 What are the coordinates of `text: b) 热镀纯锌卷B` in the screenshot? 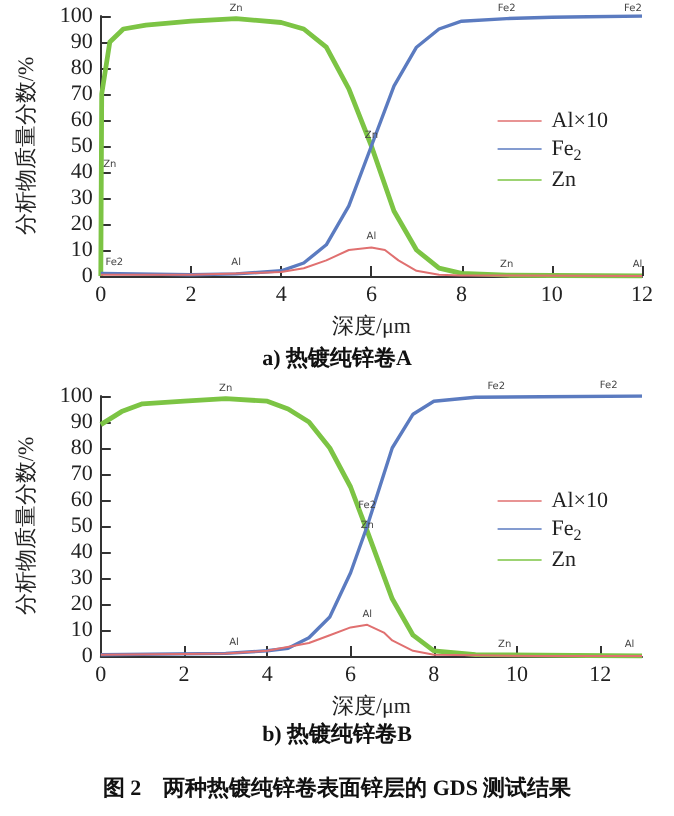 It's located at (338, 734).